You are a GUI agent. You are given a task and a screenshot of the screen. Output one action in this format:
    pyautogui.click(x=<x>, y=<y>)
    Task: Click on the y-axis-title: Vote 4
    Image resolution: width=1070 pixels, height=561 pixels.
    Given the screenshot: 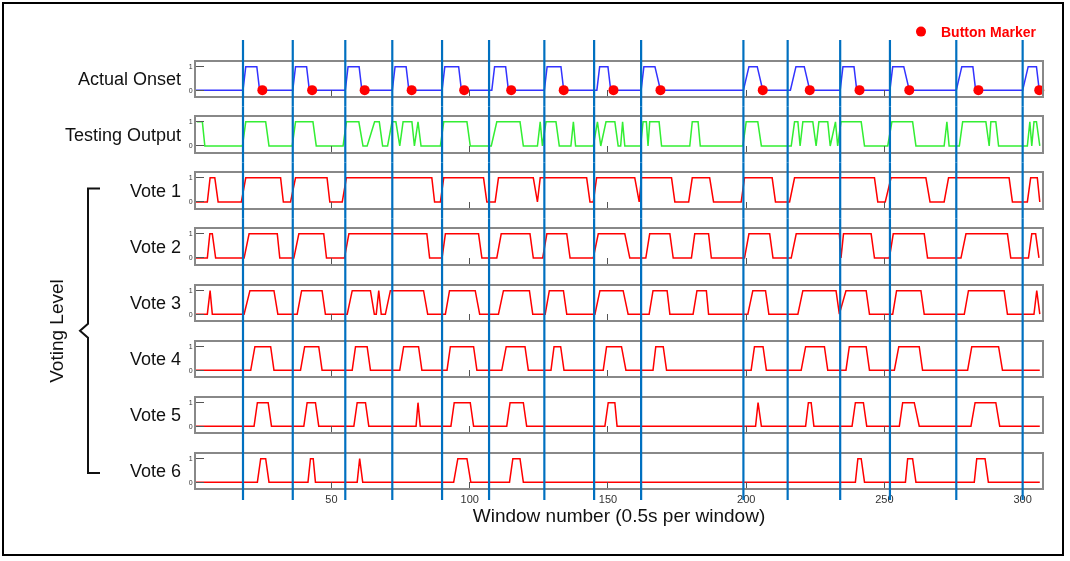 What is the action you would take?
    pyautogui.click(x=156, y=359)
    